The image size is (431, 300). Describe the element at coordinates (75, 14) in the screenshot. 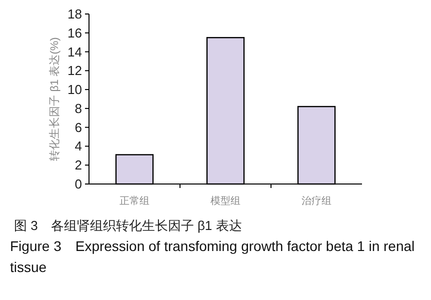

I see `y-tick-label: 18` at that location.